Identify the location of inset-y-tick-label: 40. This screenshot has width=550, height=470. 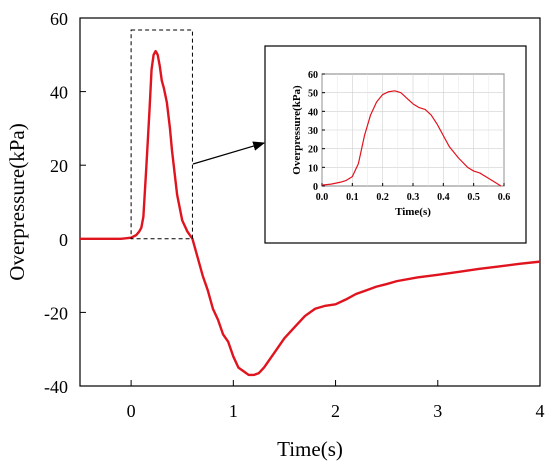
(313, 112).